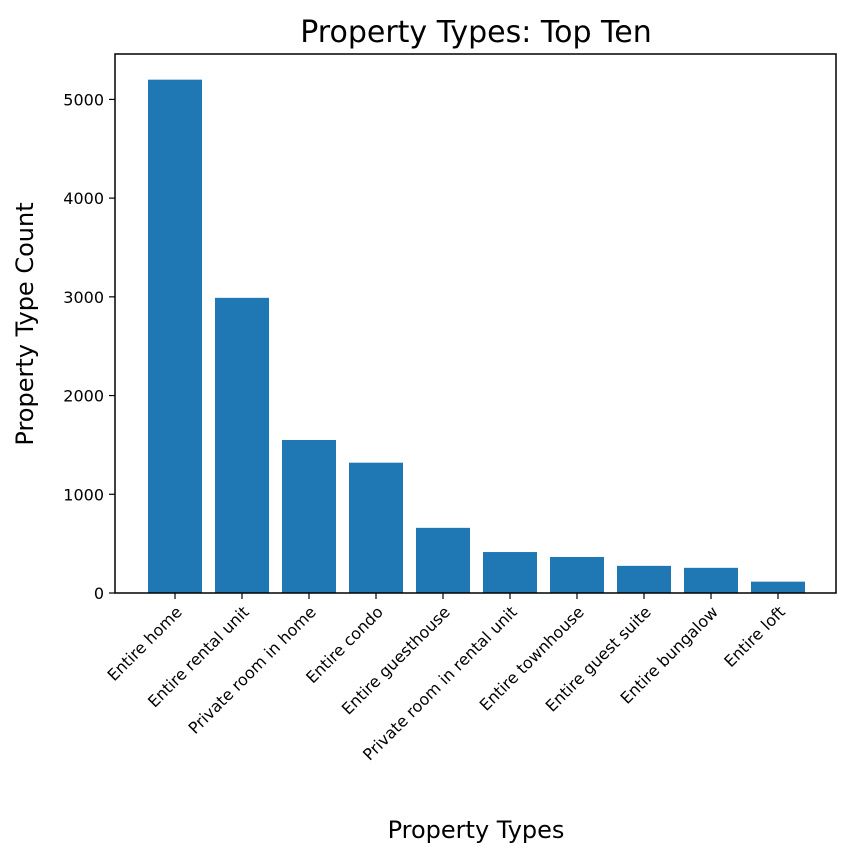  What do you see at coordinates (83, 396) in the screenshot?
I see `y-tick-label: 2000` at bounding box center [83, 396].